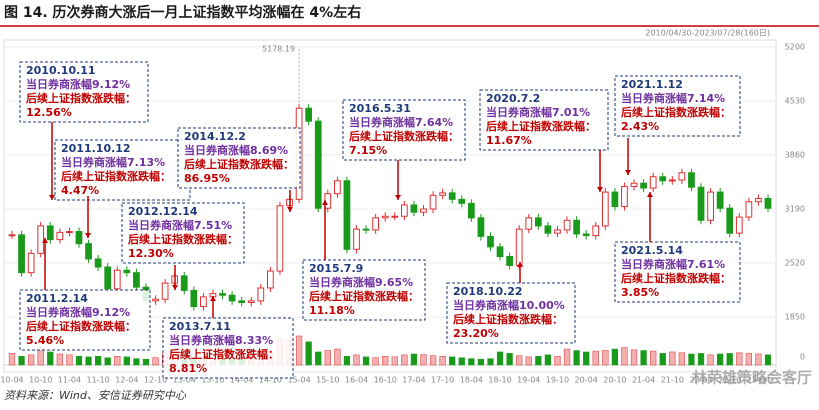  I want to click on x-tick-label: 18-04, so click(471, 380).